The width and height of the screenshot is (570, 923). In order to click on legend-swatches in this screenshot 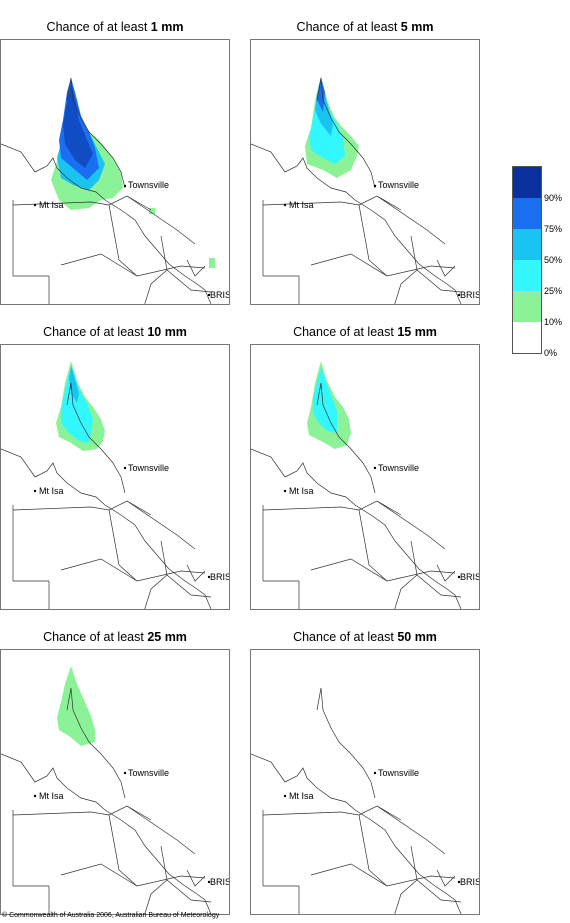, I will do `click(527, 260)`.